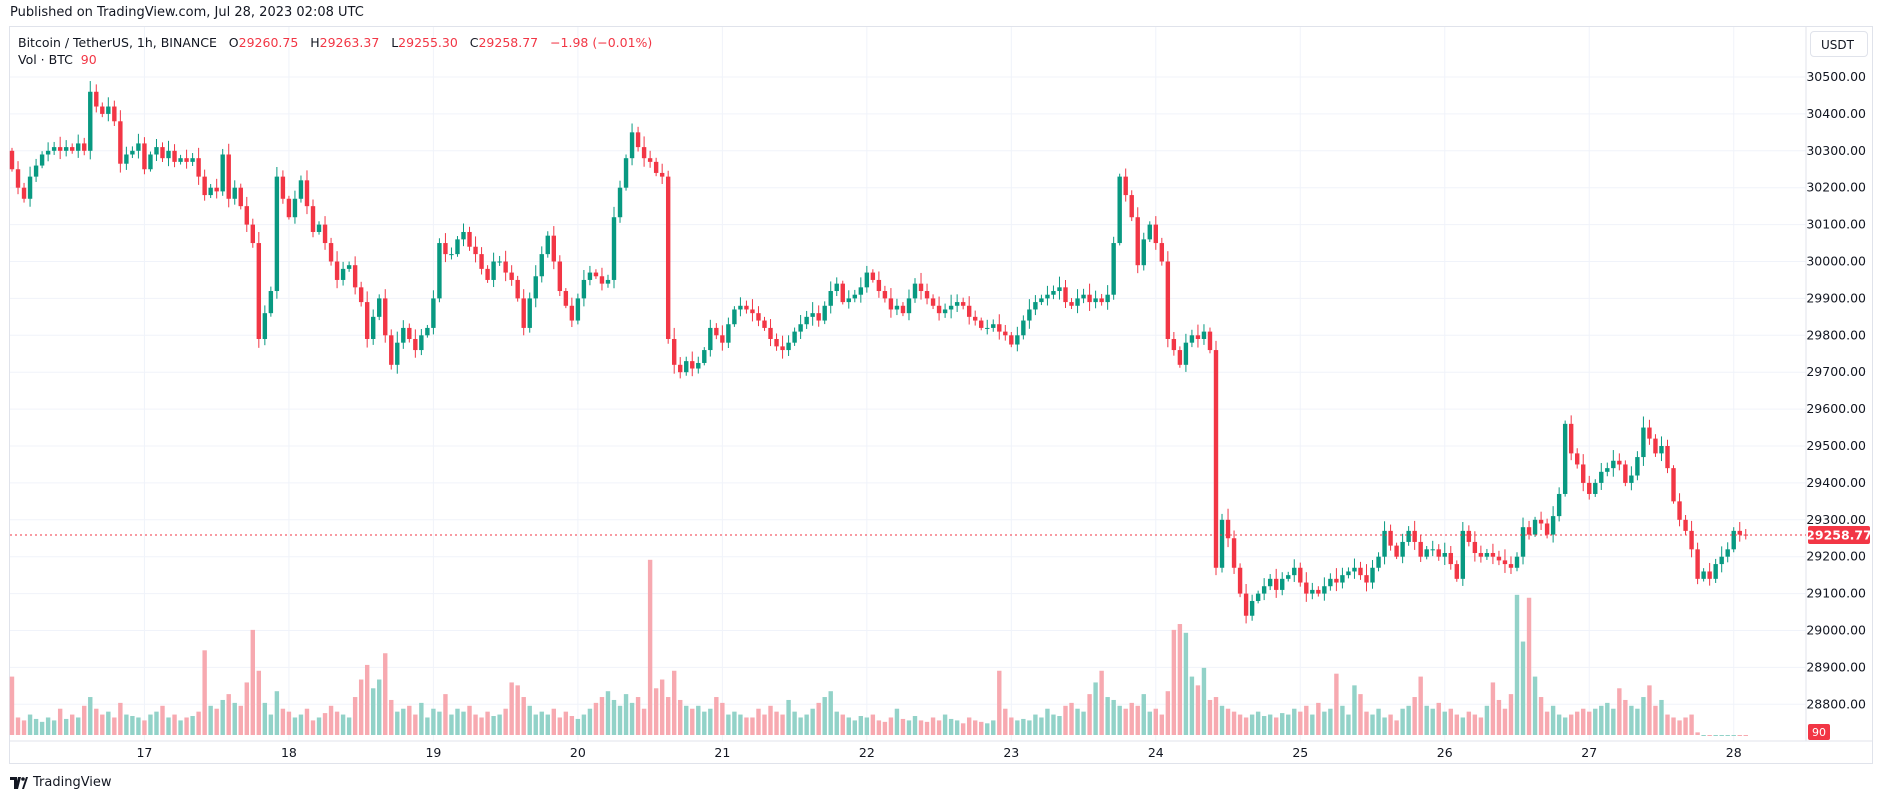 This screenshot has height=802, width=1883. What do you see at coordinates (1156, 752) in the screenshot?
I see `date-tick-label: 24` at bounding box center [1156, 752].